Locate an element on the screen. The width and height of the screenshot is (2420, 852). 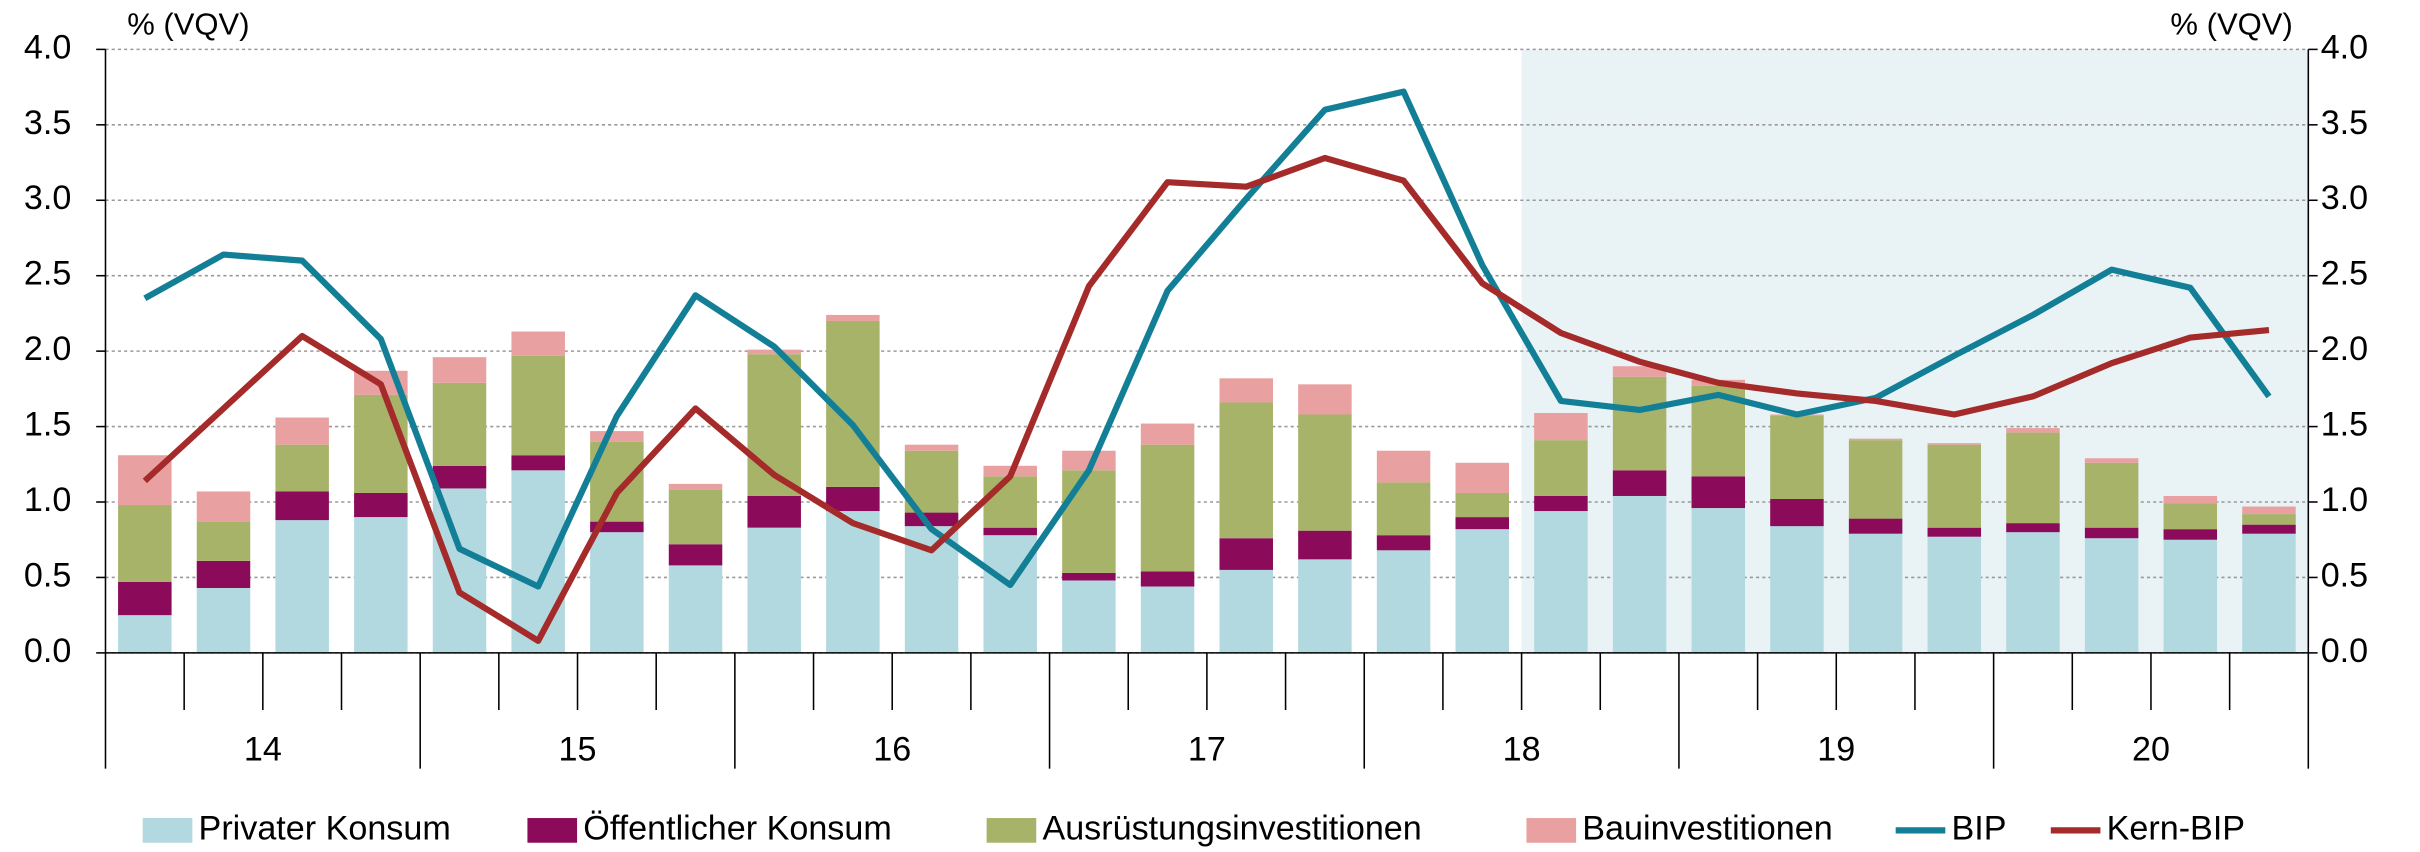
y2-tick-label: 3.5 is located at coordinates (2344, 123).